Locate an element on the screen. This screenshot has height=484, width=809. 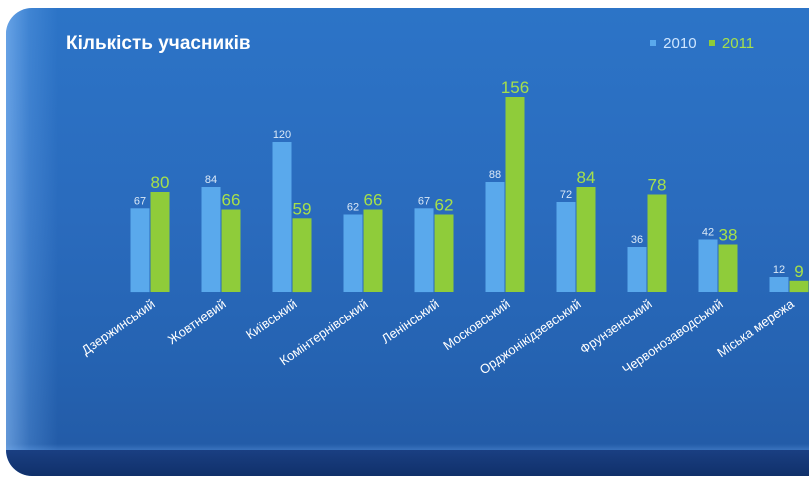
chart-title: Кількість учасників is located at coordinates (158, 43).